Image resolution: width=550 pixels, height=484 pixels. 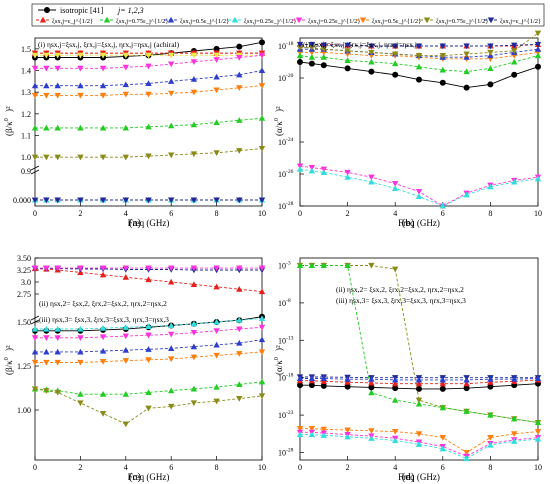 What do you see at coordinates (35, 168) in the screenshot?
I see `axis-break` at bounding box center [35, 168].